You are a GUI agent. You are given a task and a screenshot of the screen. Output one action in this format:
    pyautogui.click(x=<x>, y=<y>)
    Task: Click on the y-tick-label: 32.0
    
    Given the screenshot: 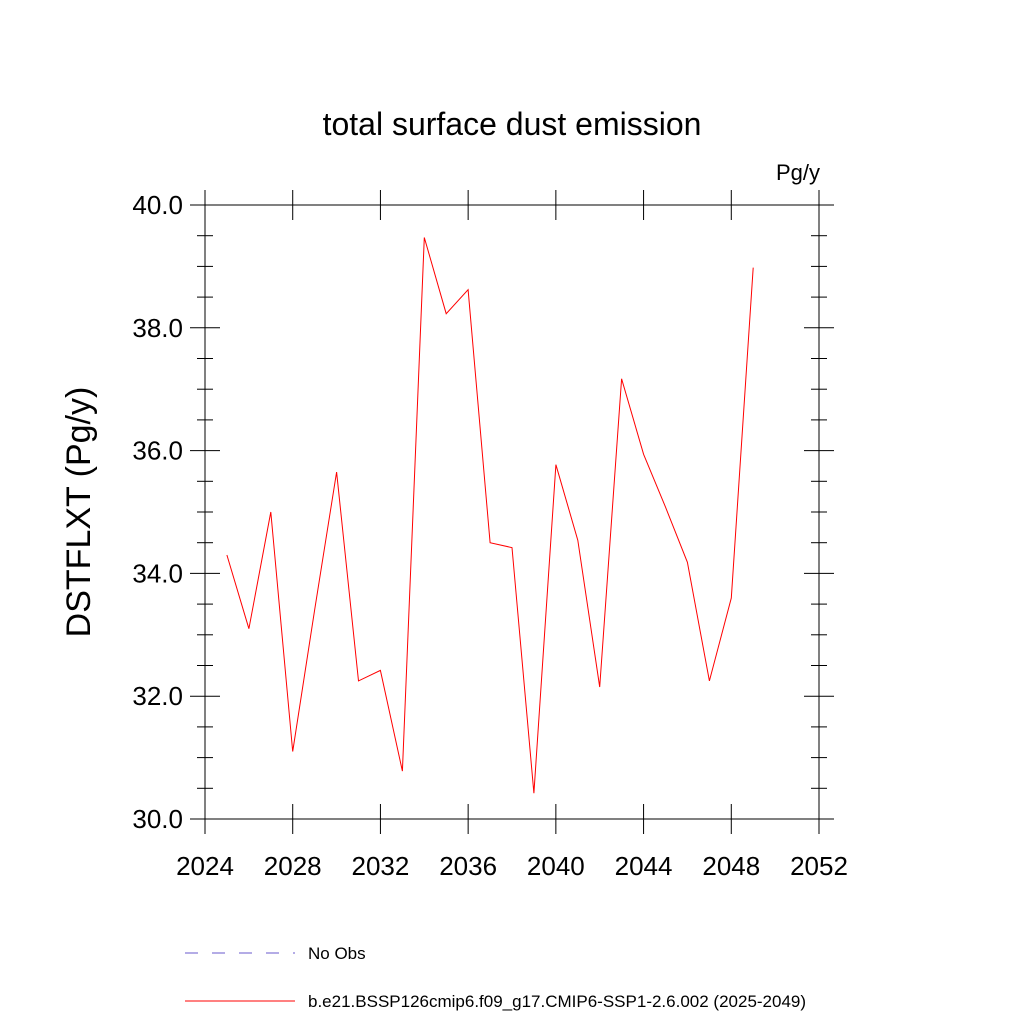 What is the action you would take?
    pyautogui.click(x=157, y=696)
    